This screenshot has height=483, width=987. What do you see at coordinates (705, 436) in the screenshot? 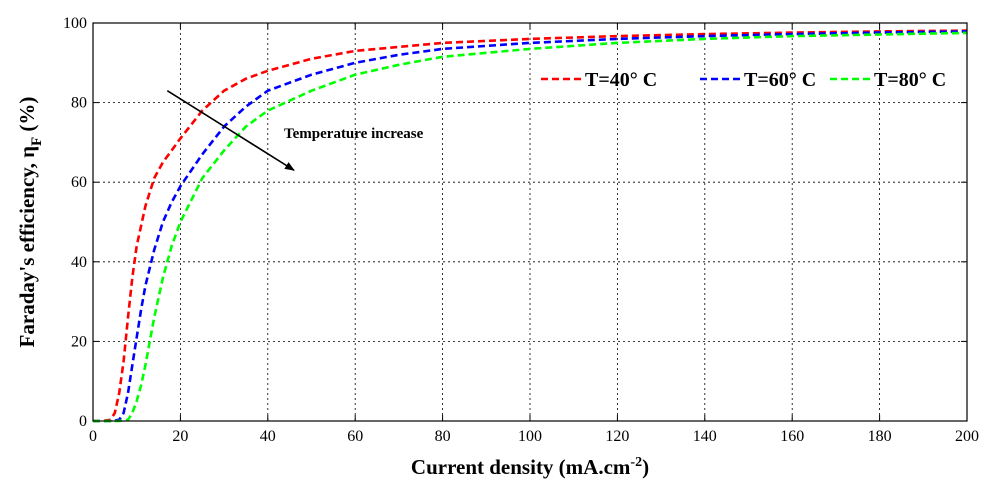
I see `x-tick-label: 140` at bounding box center [705, 436].